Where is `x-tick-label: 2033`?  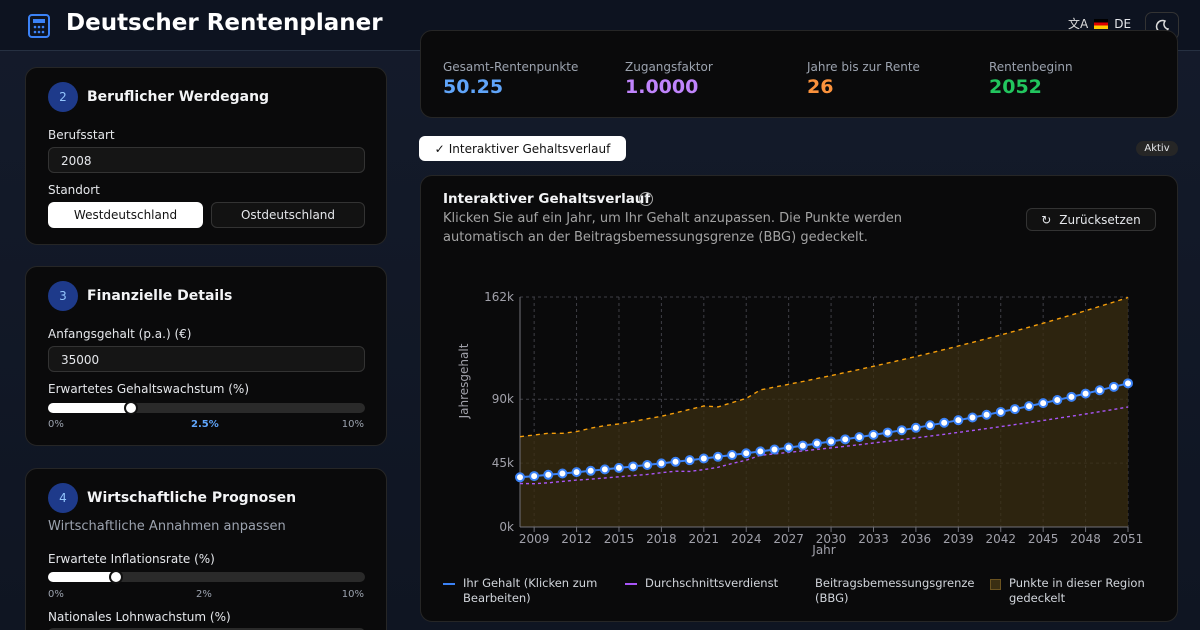
x-tick-label: 2033 is located at coordinates (873, 539).